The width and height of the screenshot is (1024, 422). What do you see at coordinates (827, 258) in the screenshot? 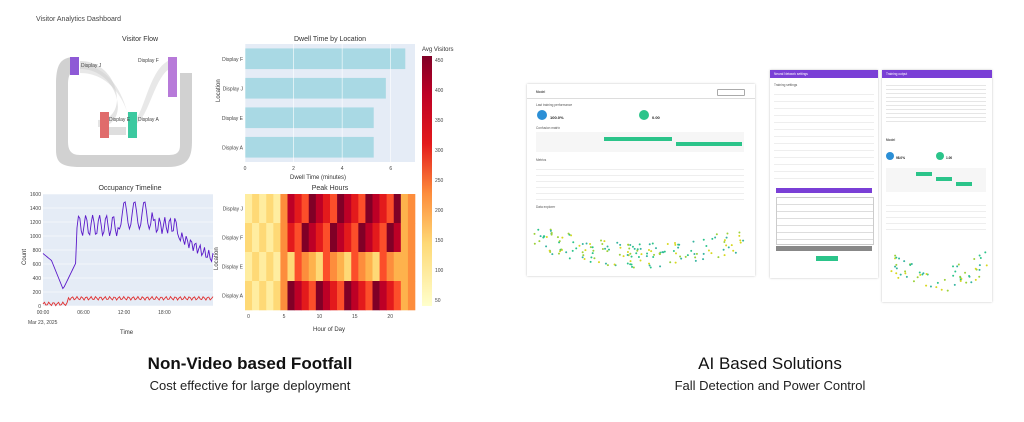
I see `start-training-button` at bounding box center [827, 258].